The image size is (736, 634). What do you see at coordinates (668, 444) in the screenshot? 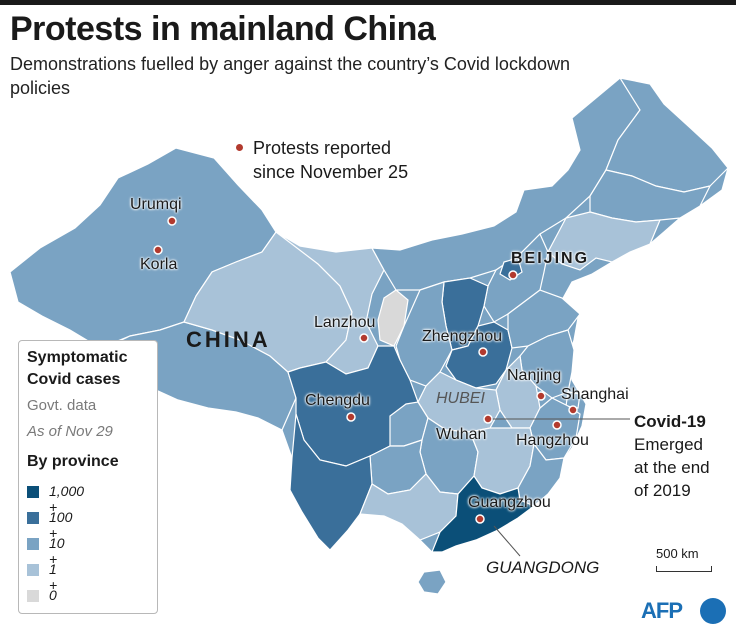
I see `covid-note-line1: Emerged` at bounding box center [668, 444].